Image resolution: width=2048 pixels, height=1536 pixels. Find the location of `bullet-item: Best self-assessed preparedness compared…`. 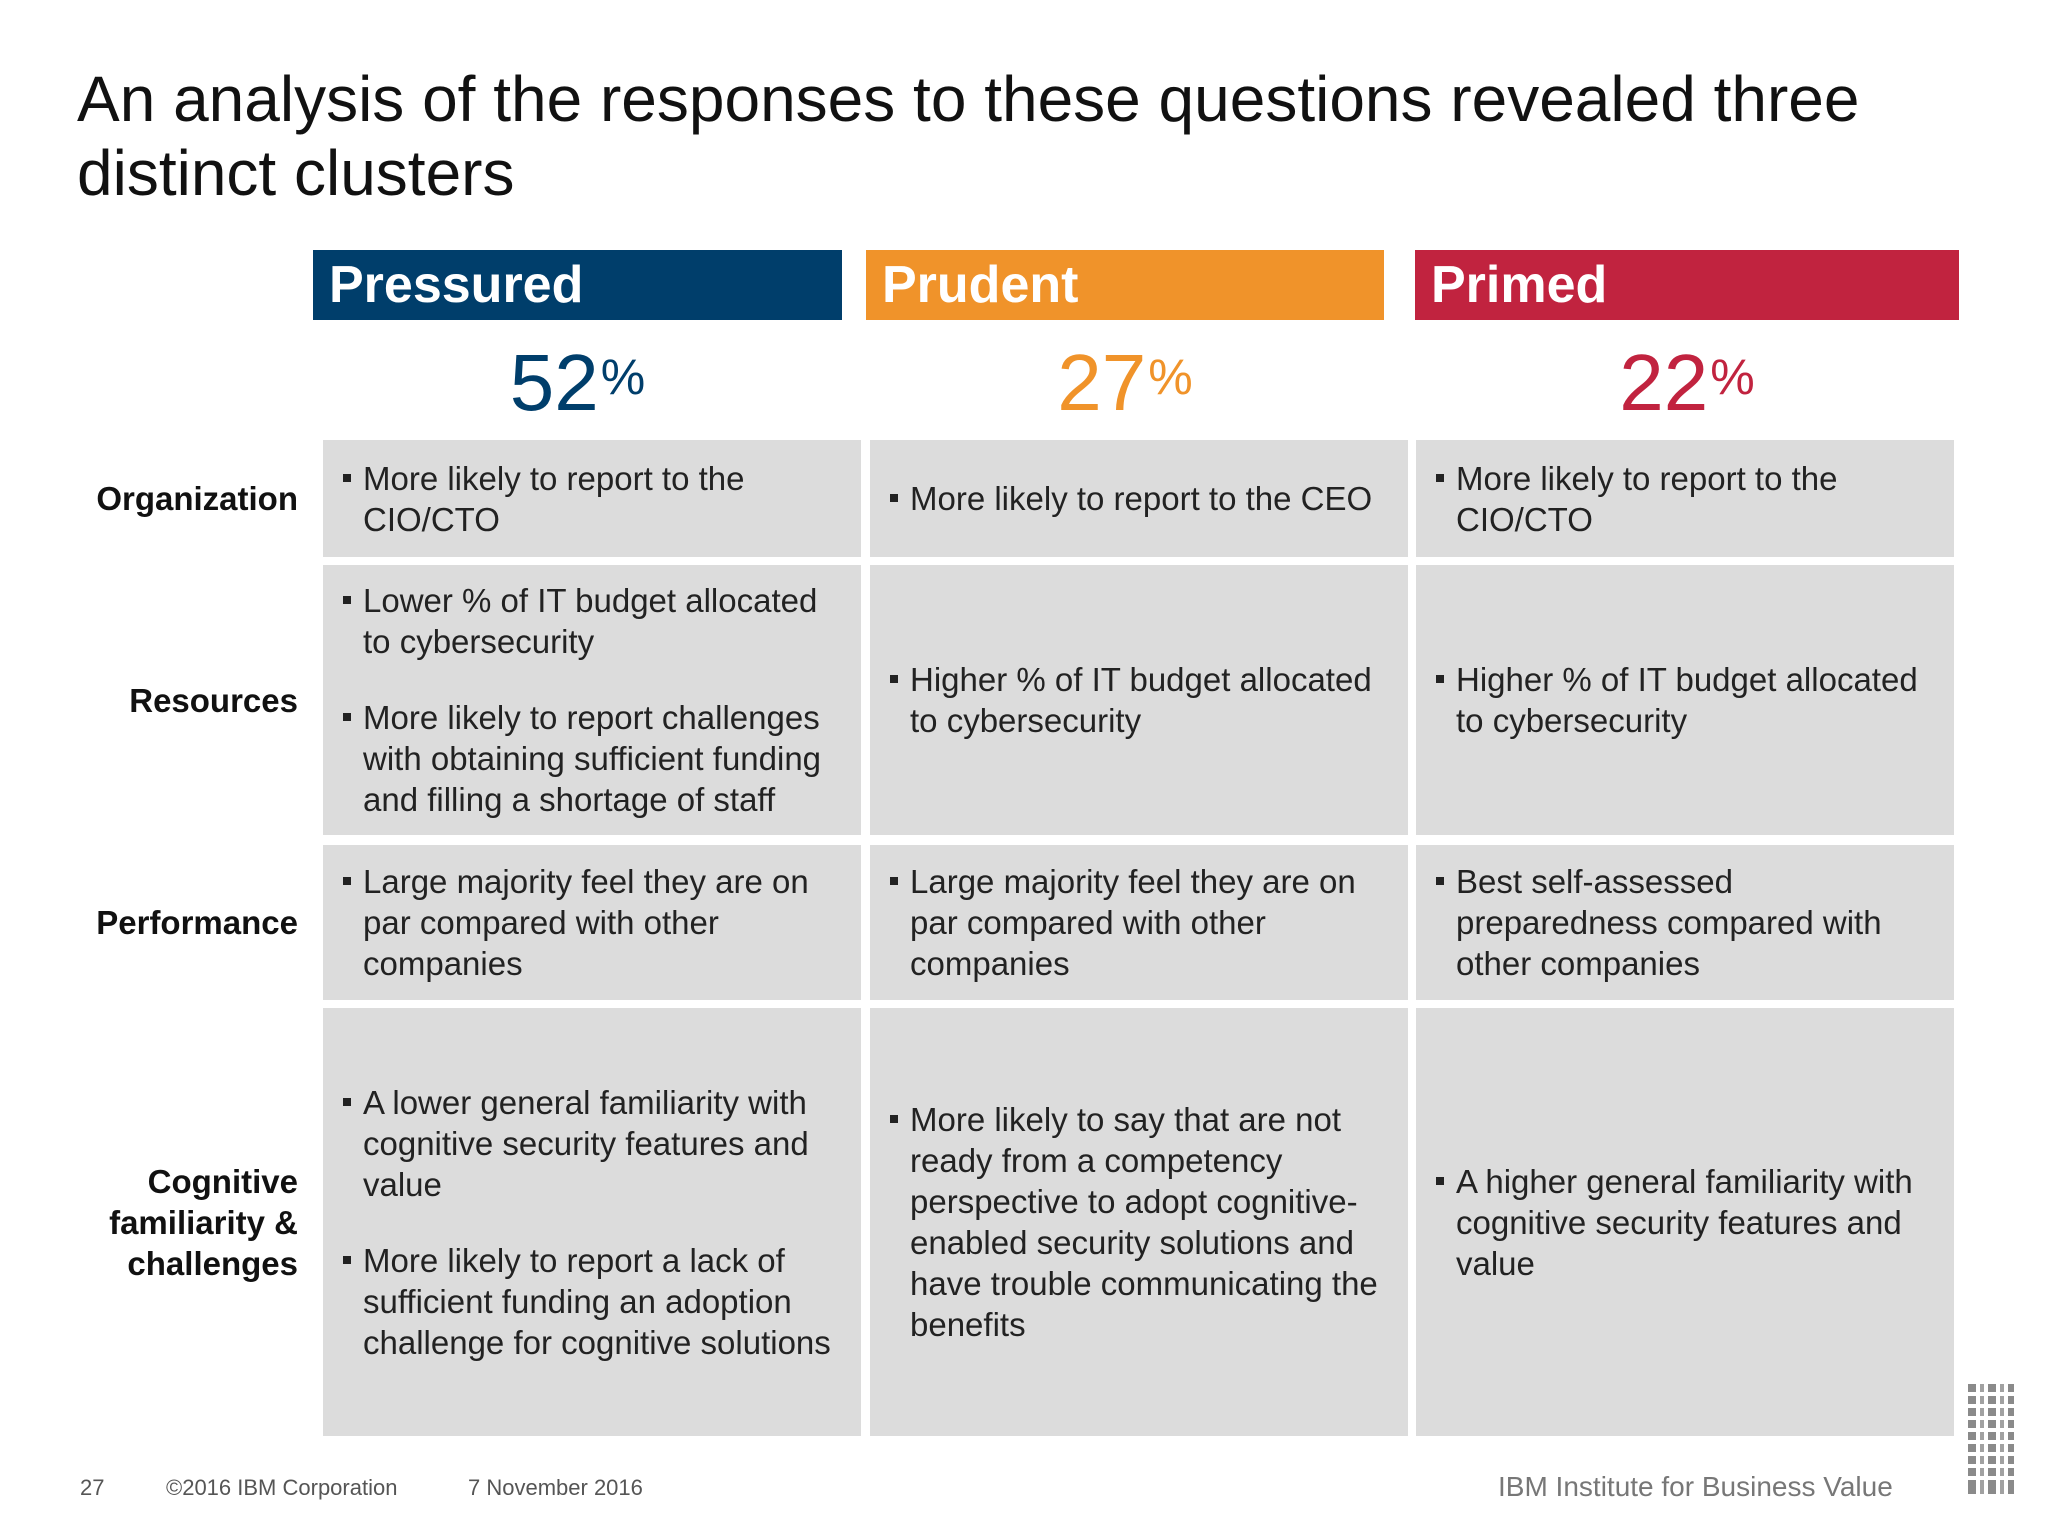

bullet-item: Best self-assessed preparedness compared… is located at coordinates (1686, 922).